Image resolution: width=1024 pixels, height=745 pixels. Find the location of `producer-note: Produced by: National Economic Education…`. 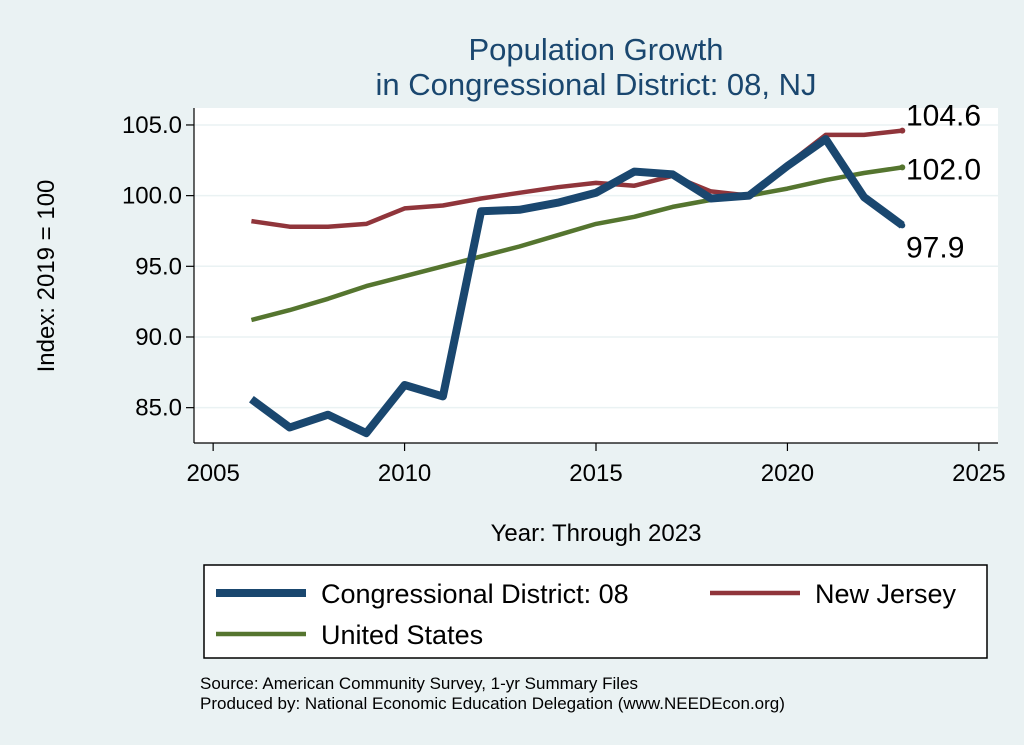

producer-note: Produced by: National Economic Education… is located at coordinates (492, 703).